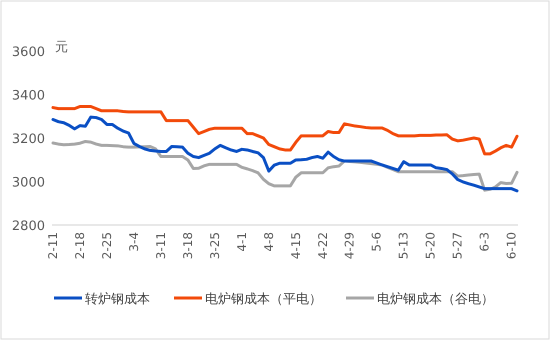 The height and width of the screenshot is (340, 550). I want to click on y-tick-label: 2800, so click(28, 226).